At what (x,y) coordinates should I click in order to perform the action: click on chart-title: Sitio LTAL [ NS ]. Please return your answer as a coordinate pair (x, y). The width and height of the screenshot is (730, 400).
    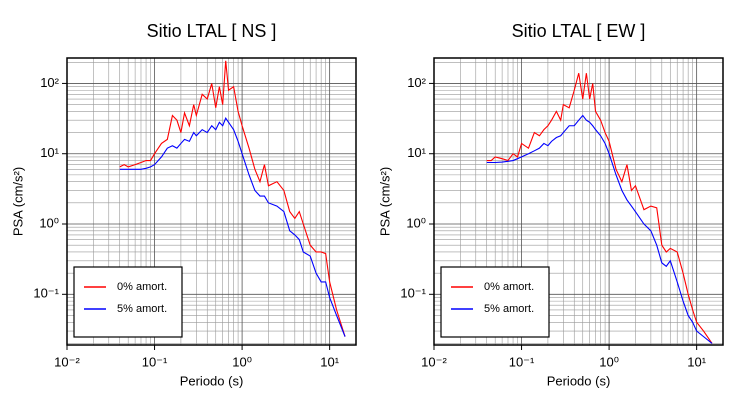
    Looking at the image, I should click on (212, 31).